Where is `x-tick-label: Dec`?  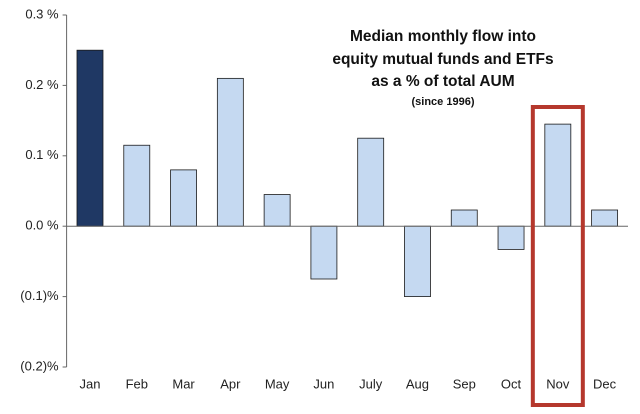 x-tick-label: Dec is located at coordinates (605, 383).